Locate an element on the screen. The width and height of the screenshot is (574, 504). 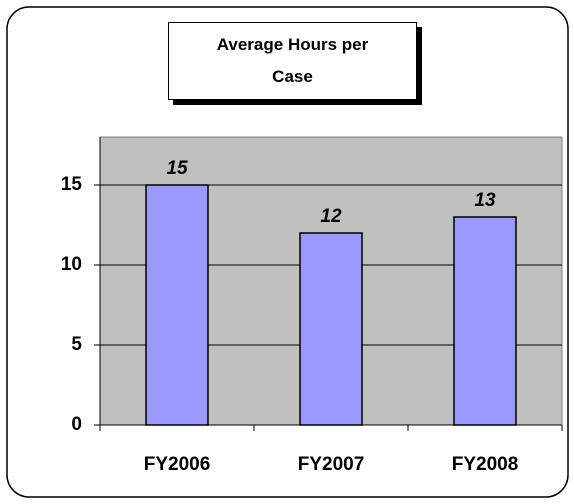
x-tick-label: FY2007 is located at coordinates (331, 464).